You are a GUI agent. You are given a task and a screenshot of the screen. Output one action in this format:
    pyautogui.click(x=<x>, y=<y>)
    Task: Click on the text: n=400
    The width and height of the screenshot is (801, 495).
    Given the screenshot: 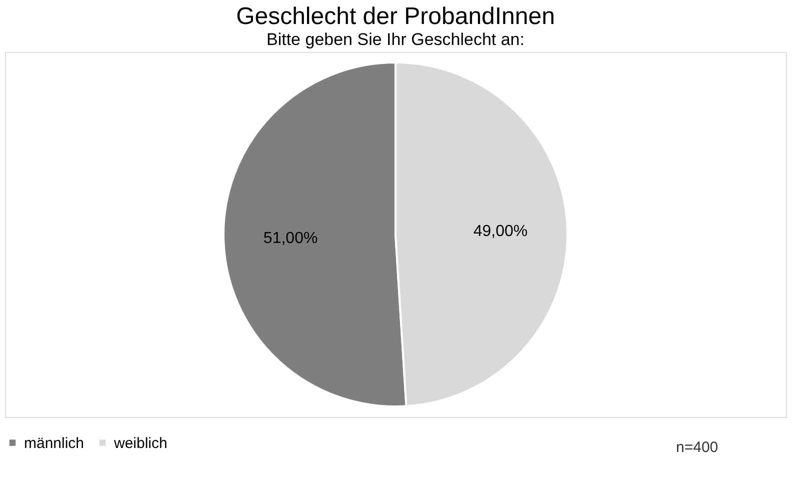 What is the action you would take?
    pyautogui.click(x=697, y=447)
    